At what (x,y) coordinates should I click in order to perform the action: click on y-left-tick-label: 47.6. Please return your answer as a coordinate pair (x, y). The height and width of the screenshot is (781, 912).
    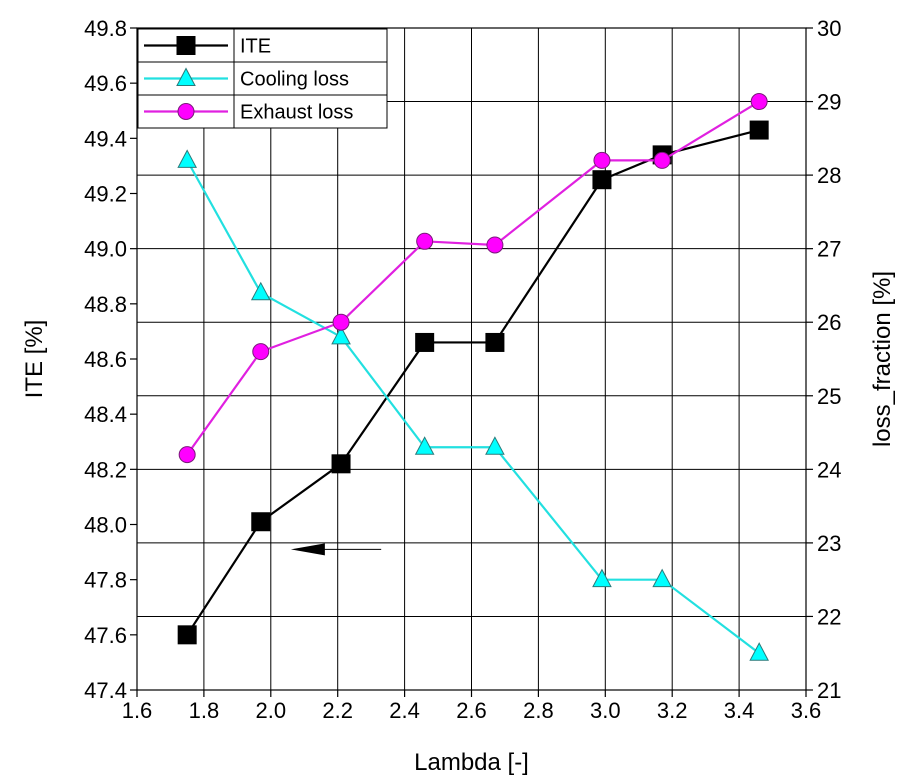
    Looking at the image, I should click on (105, 635).